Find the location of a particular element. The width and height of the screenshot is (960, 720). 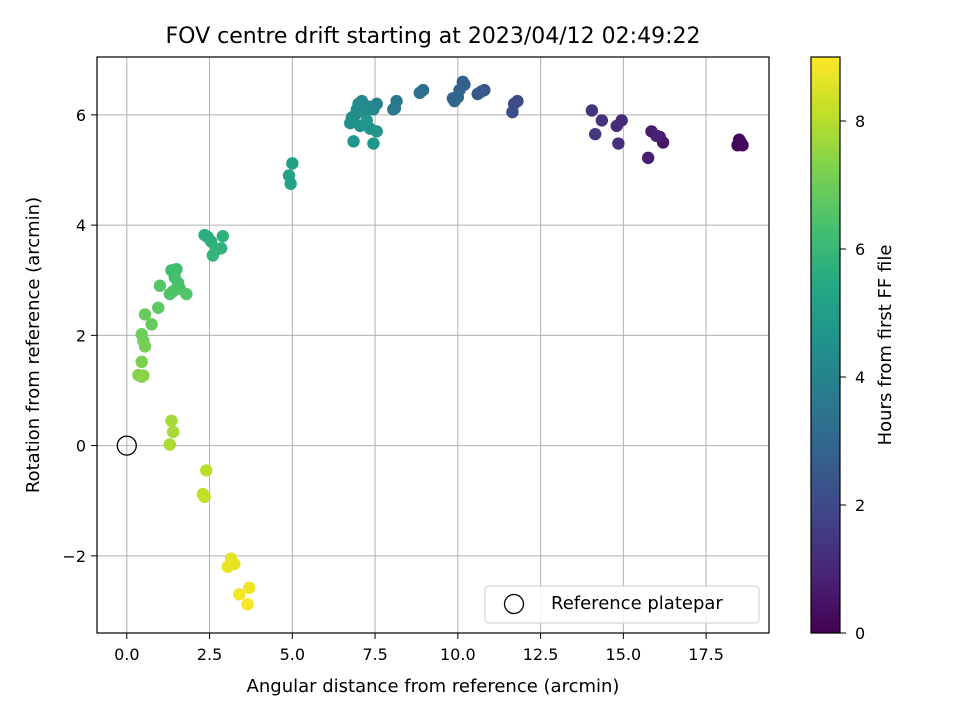

legend: Reference platepar is located at coordinates (622, 604).